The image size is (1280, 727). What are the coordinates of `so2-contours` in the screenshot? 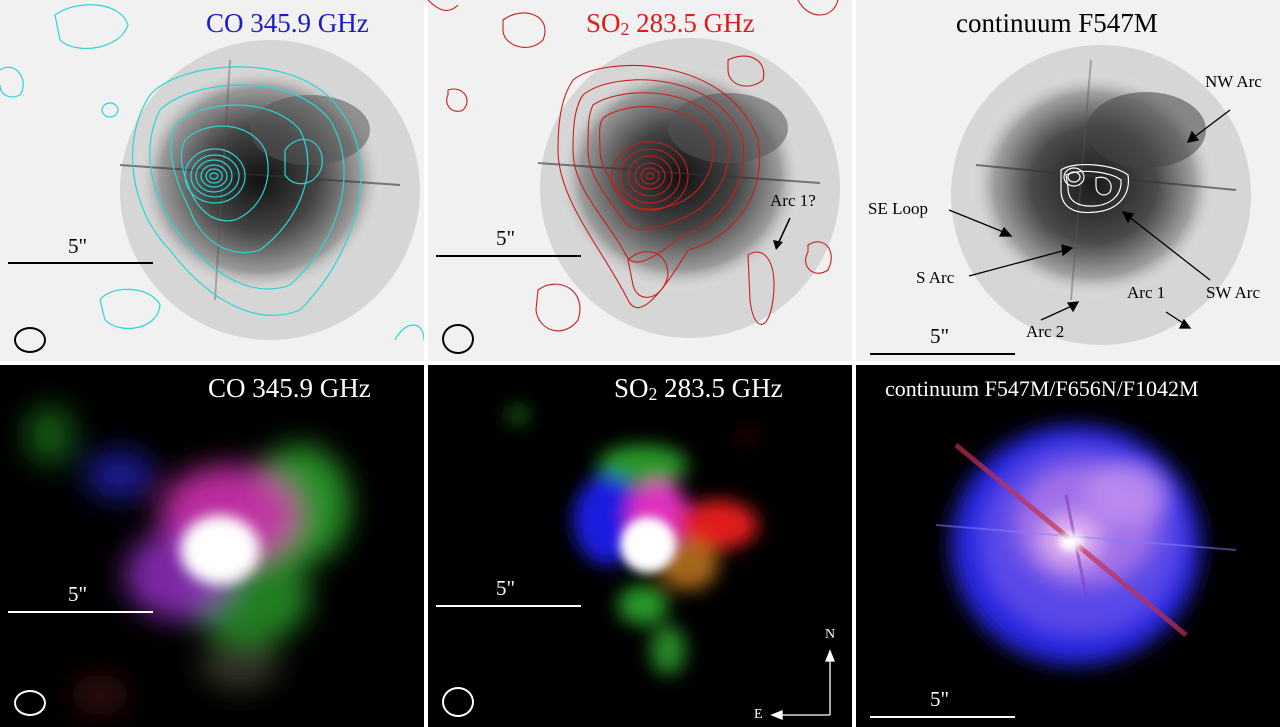 It's located at (633, 166).